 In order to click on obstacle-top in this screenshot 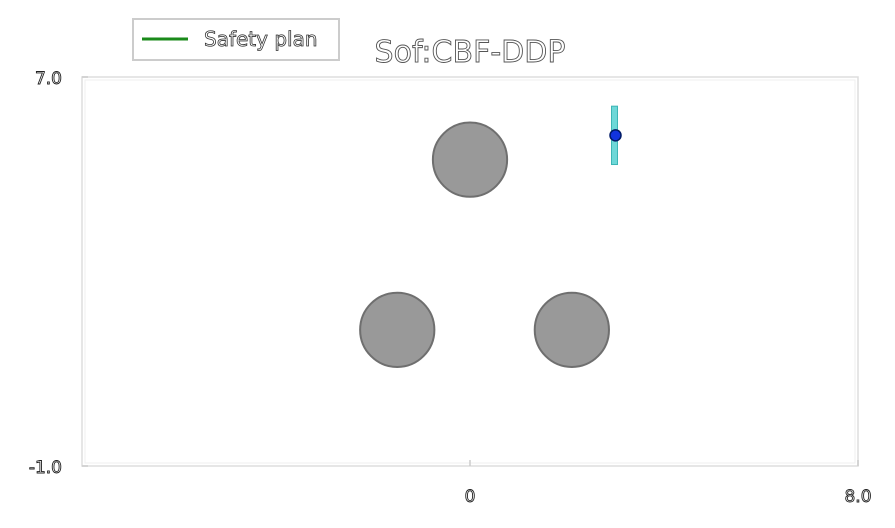, I will do `click(470, 159)`.